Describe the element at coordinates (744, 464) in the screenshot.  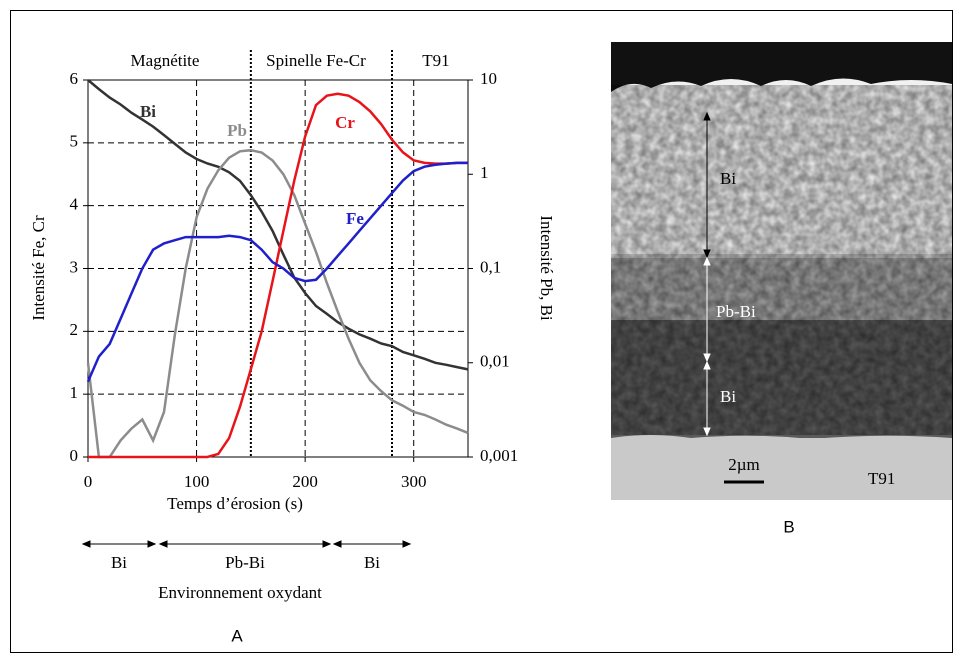
I see `scale-bar-label: 2µm` at that location.